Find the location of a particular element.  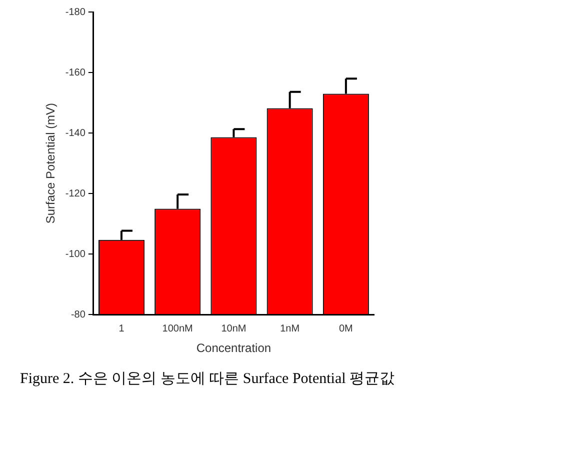

y-tick-label: -140 is located at coordinates (75, 133).